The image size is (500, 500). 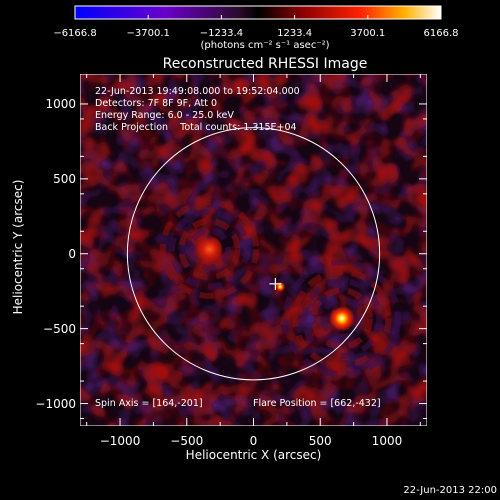 I want to click on y-tick-label: 1000, so click(x=60, y=103).